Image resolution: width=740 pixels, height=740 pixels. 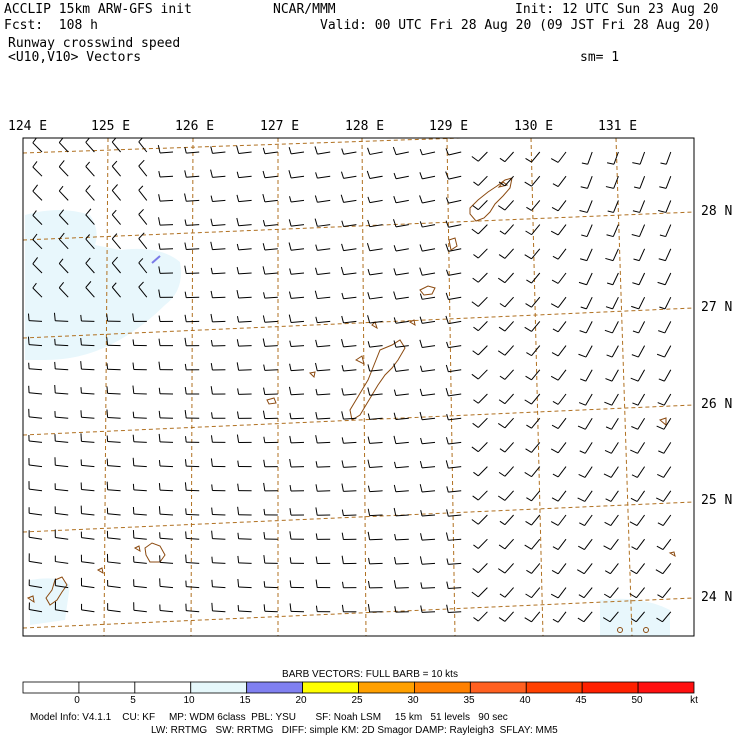 What do you see at coordinates (133, 700) in the screenshot?
I see `cb-label-5: 5` at bounding box center [133, 700].